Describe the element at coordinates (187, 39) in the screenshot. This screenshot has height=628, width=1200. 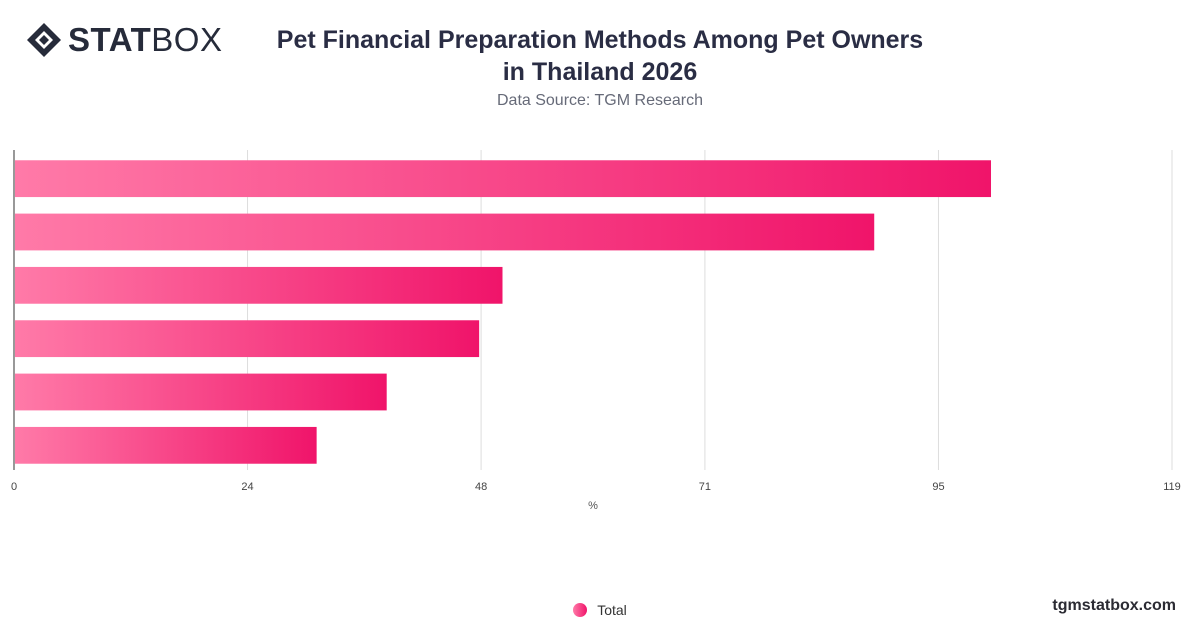
I see `logo-text-light: BOX` at that location.